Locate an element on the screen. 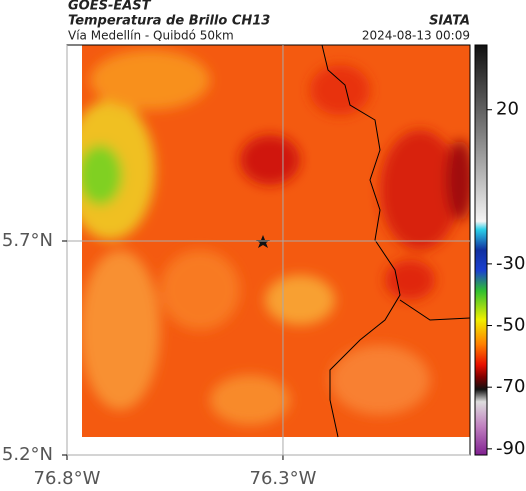  subtitle: Vía Medellín - Quibdó 50km is located at coordinates (151, 36).